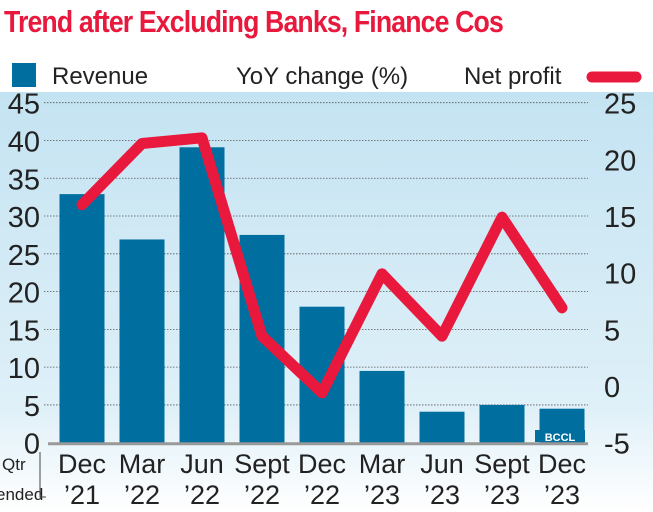 Image resolution: width=653 pixels, height=512 pixels. What do you see at coordinates (100, 76) in the screenshot?
I see `legend-label-revenue: Revenue` at bounding box center [100, 76].